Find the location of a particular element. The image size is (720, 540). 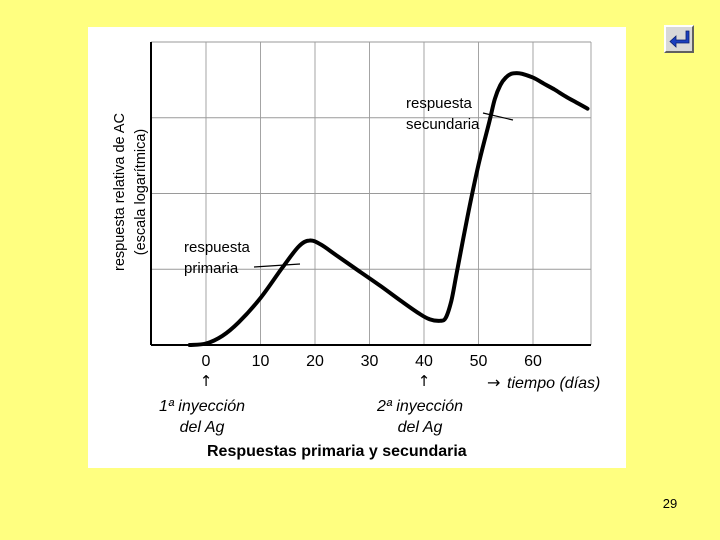

y-axis-label: respuesta relativa de AC is located at coordinates (120, 192).